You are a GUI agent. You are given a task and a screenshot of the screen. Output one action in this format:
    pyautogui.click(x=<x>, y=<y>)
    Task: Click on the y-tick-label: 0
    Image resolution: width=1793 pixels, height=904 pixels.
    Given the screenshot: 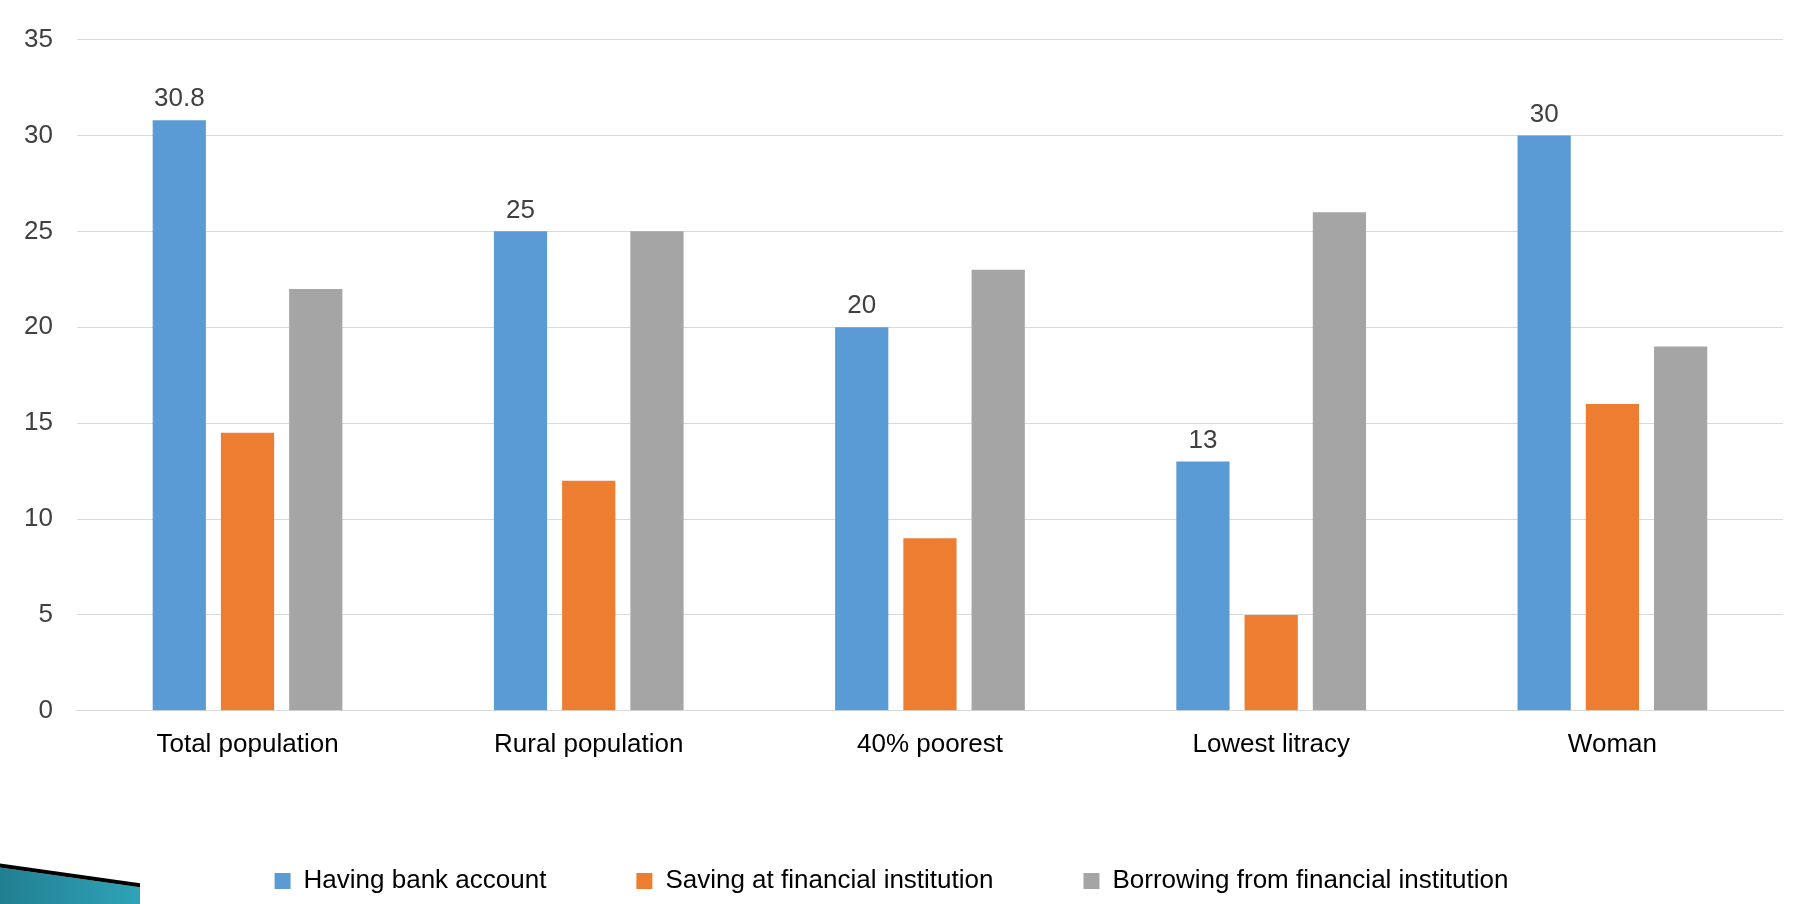 What is the action you would take?
    pyautogui.click(x=45, y=708)
    